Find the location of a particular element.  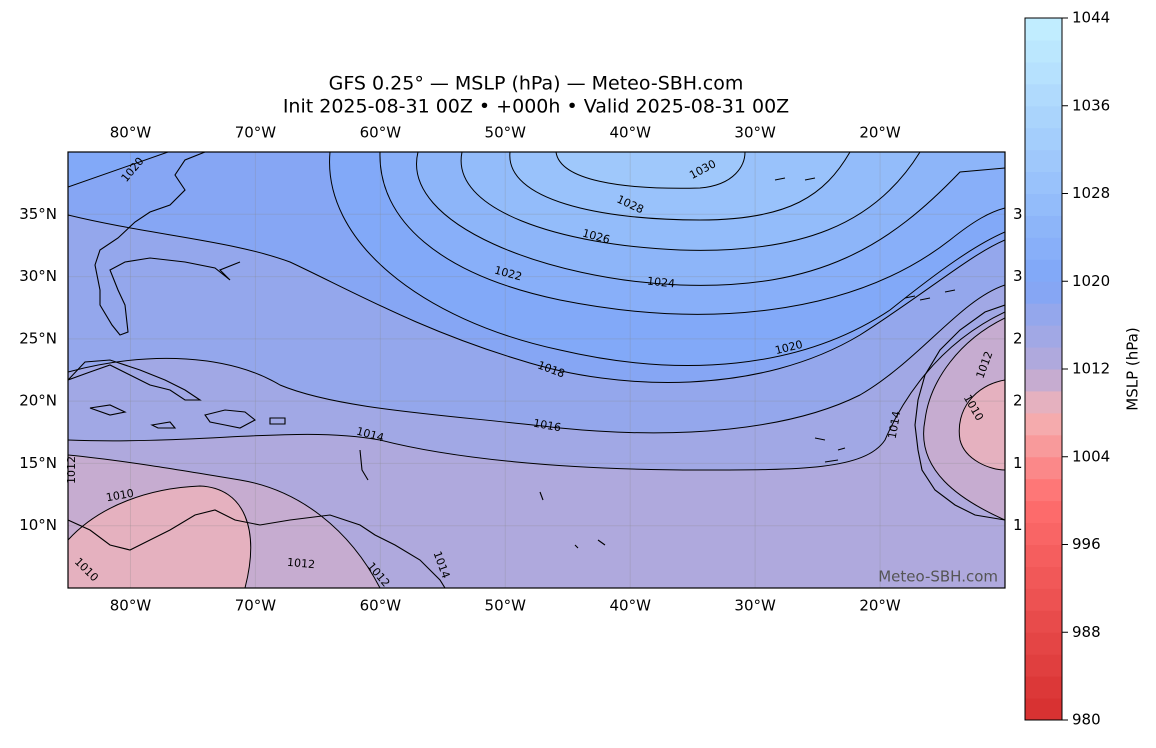

colorbar-tick-label: 980 is located at coordinates (1086, 720).